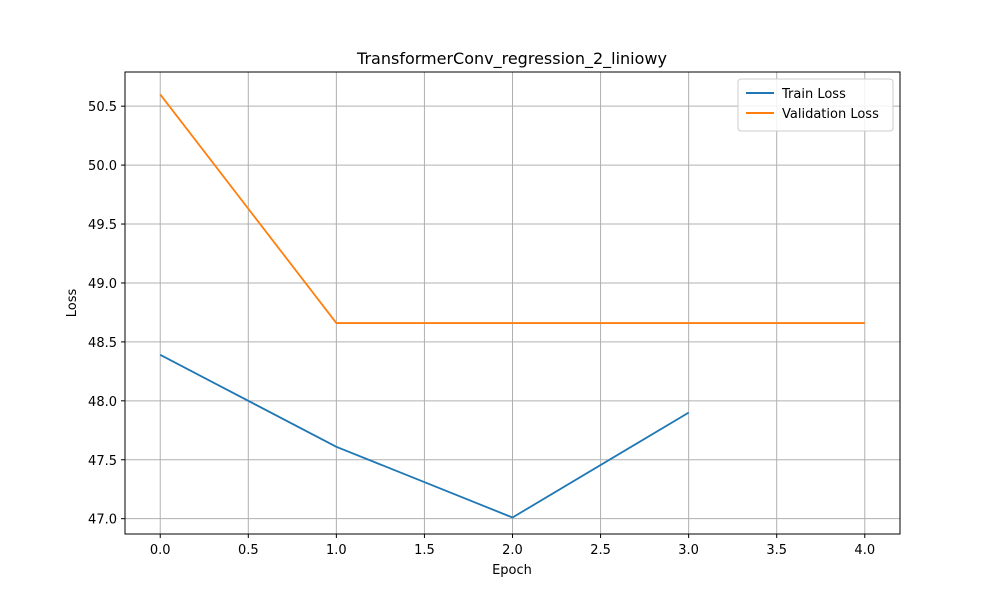 Image resolution: width=1000 pixels, height=600 pixels. Describe the element at coordinates (830, 114) in the screenshot. I see `legend-label-validation-loss: Validation Loss` at that location.